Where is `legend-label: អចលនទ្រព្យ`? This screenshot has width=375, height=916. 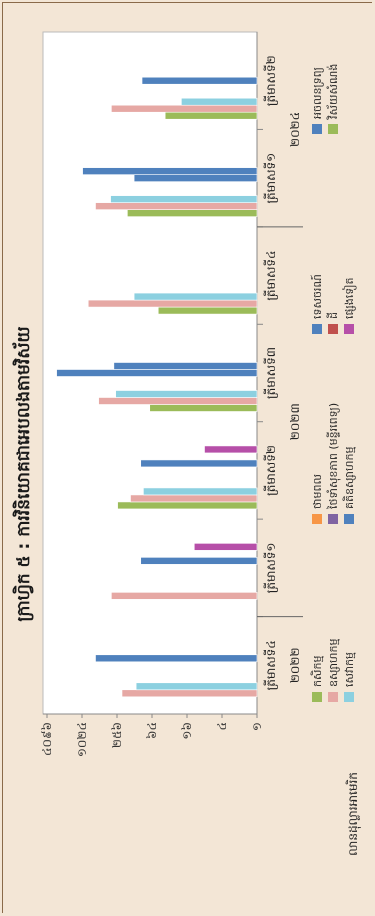 legend-label: អចលនទ្រព្យ is located at coordinates (317, 93).